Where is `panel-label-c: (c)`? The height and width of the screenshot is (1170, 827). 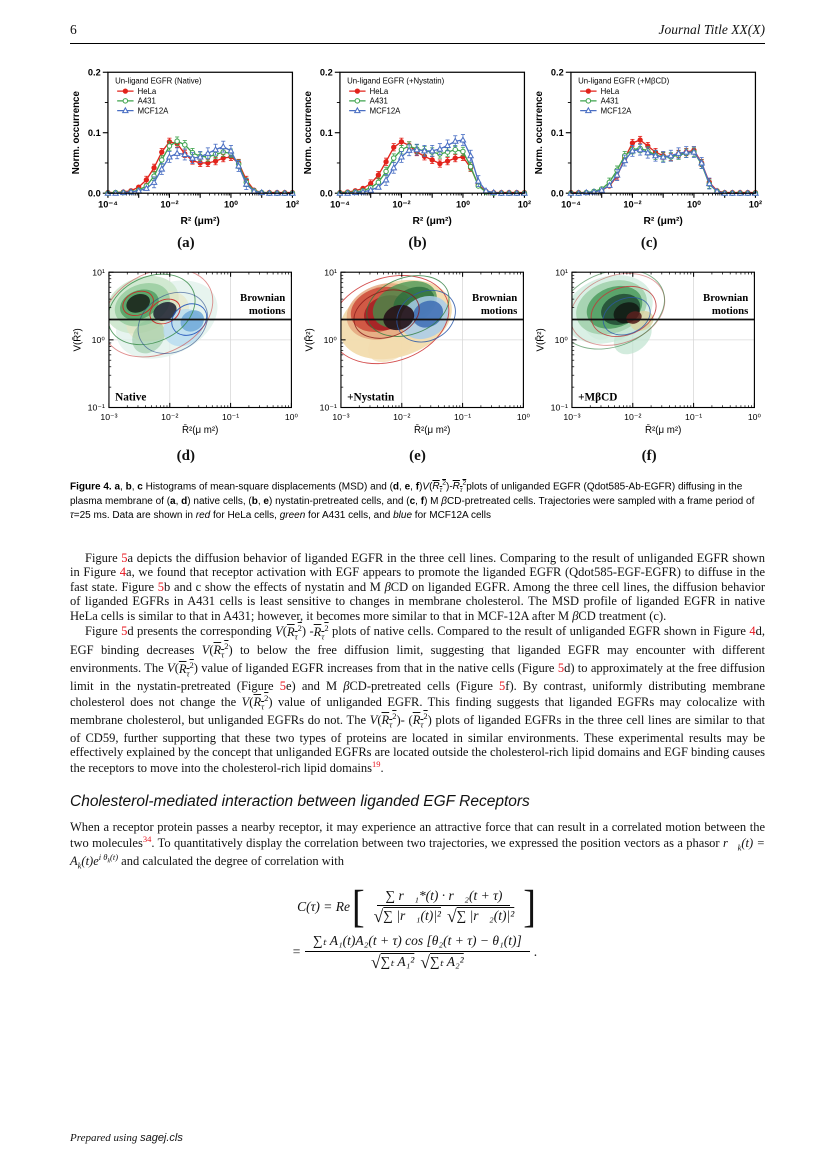 panel-label-c: (c) is located at coordinates (649, 243).